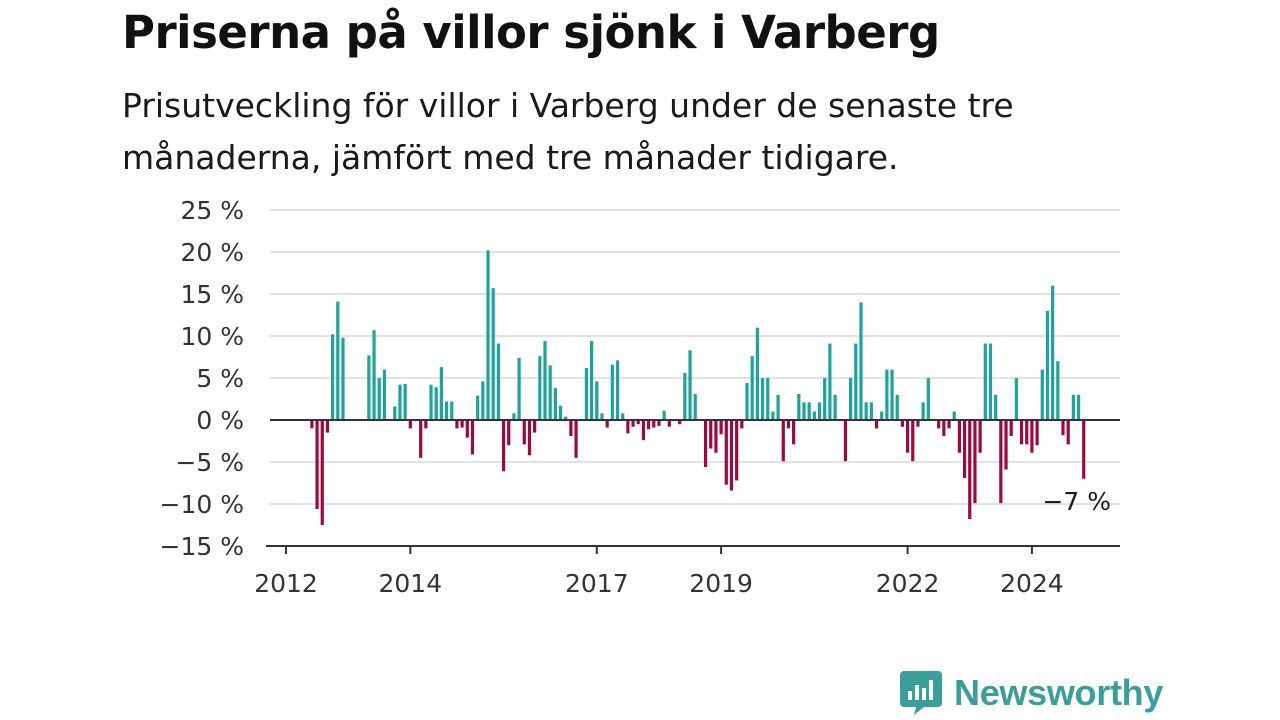 This screenshot has width=1280, height=720. Describe the element at coordinates (286, 583) in the screenshot. I see `x-tick-label: 2012` at that location.